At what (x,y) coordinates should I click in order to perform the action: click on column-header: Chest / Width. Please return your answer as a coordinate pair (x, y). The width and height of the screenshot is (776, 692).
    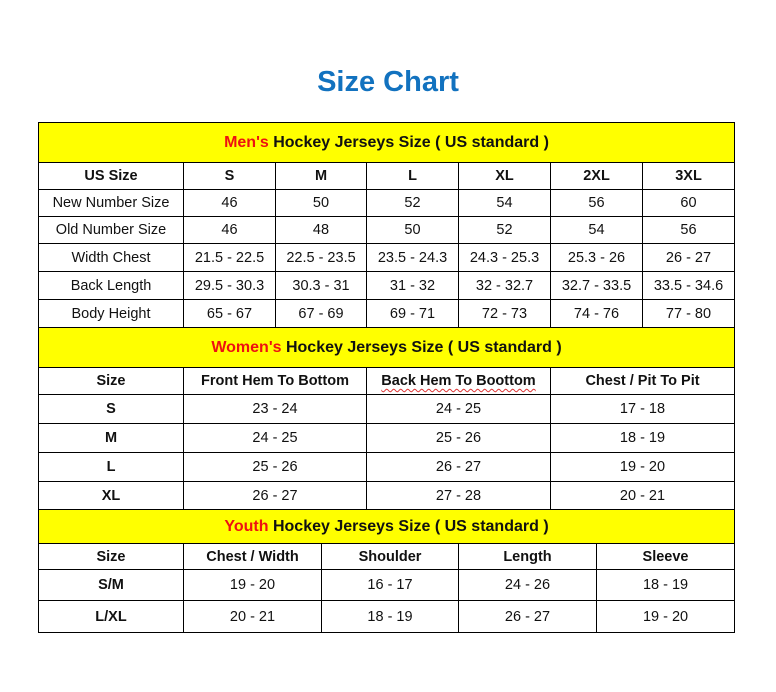
    Looking at the image, I should click on (252, 556).